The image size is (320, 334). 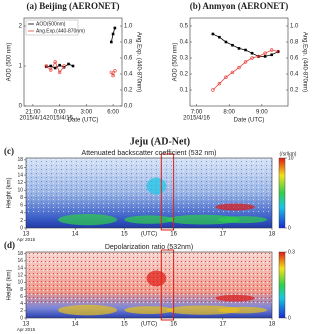 What do you see at coordinates (51, 24) in the screenshot?
I see `legend-label: AOD(500nm)` at bounding box center [51, 24].